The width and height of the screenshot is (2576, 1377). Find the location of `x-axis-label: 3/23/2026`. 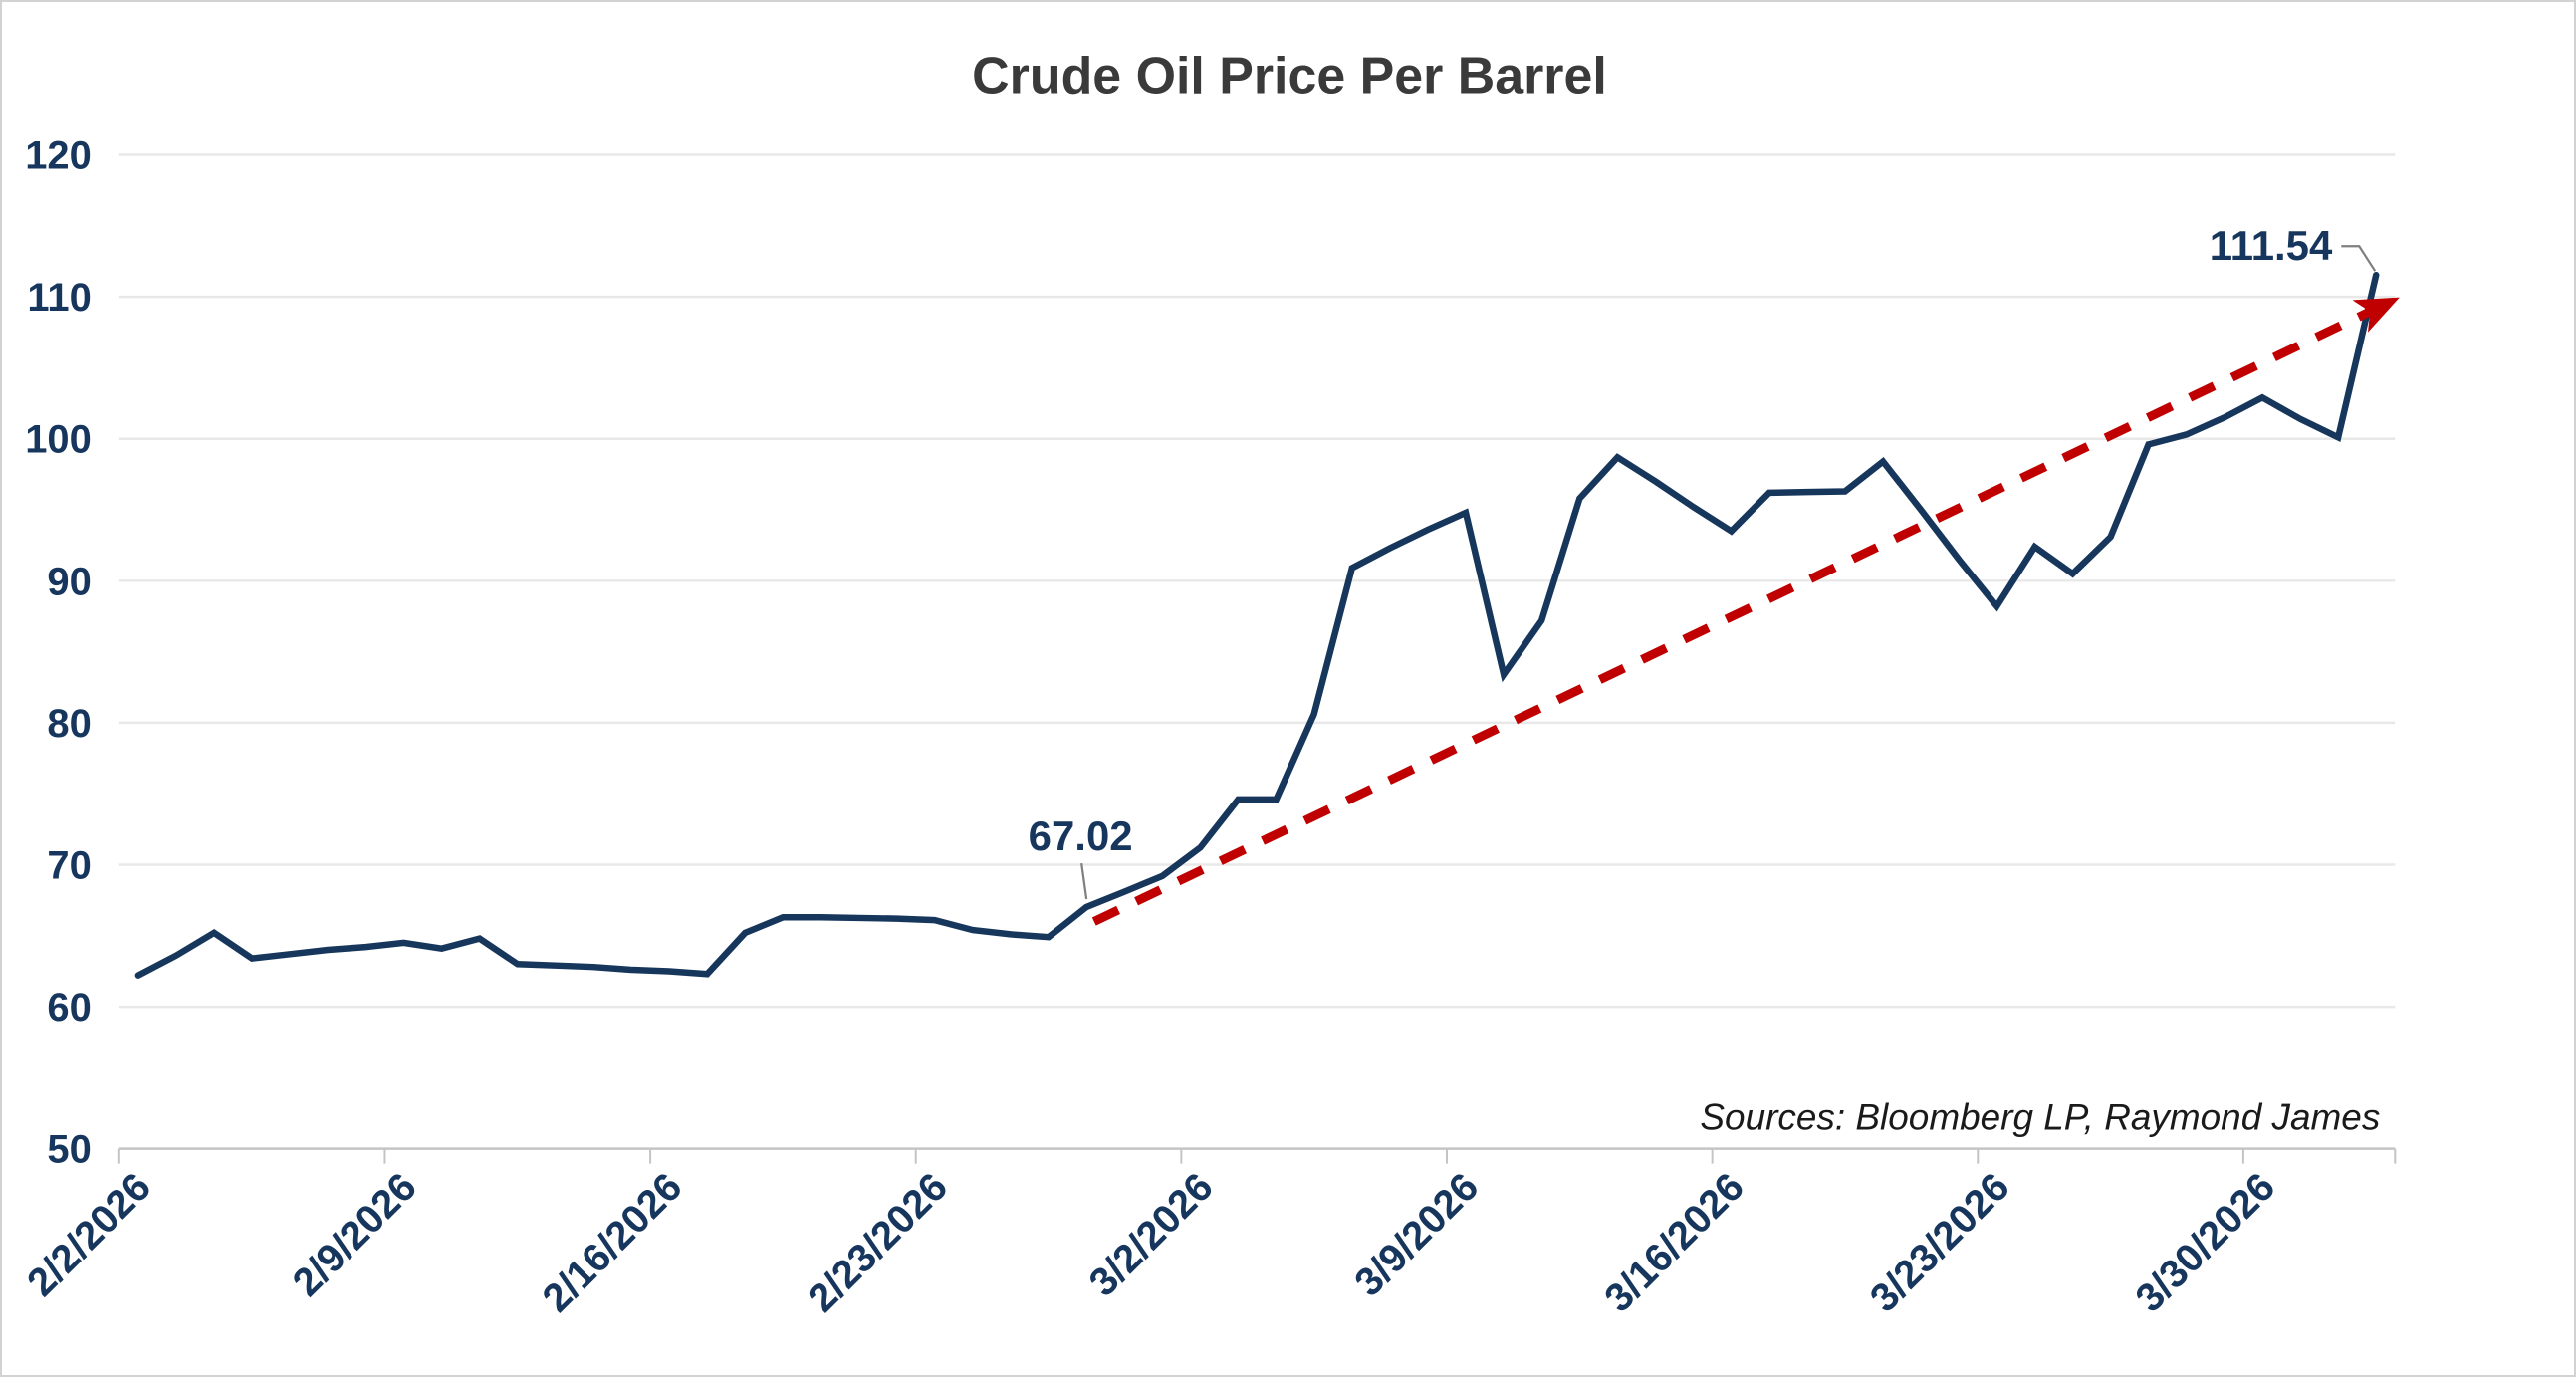

x-axis-label: 3/23/2026 is located at coordinates (1940, 1243).